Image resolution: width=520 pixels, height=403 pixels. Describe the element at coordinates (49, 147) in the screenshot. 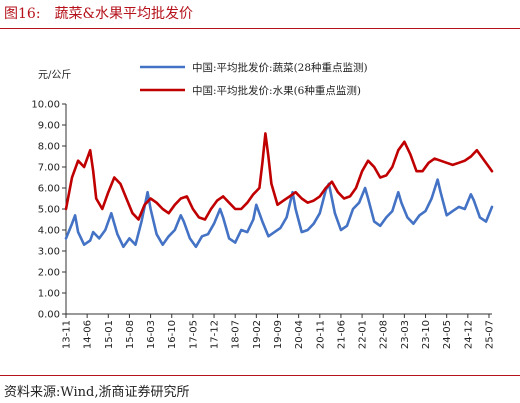

I see `y-tick-label: 8.00` at that location.